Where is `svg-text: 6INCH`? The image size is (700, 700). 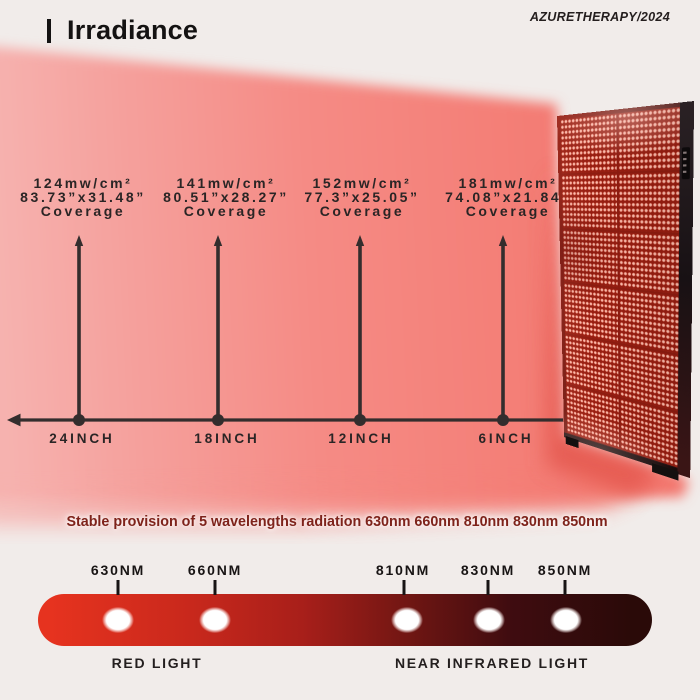
svg-text: 6INCH is located at coordinates (505, 438).